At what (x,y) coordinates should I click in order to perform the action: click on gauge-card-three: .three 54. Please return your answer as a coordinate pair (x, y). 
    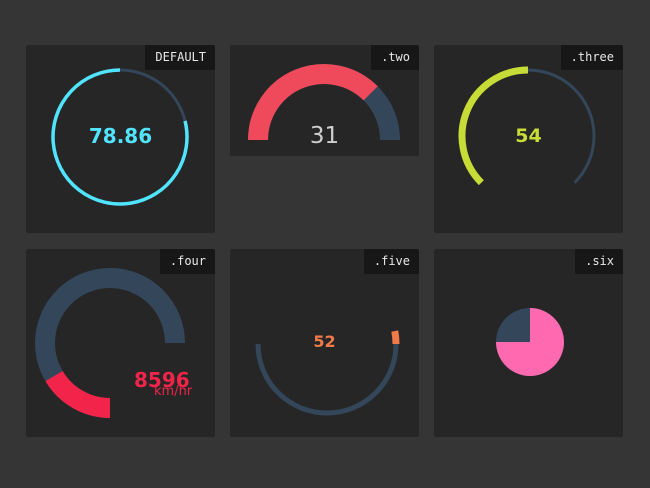
    Looking at the image, I should click on (528, 139).